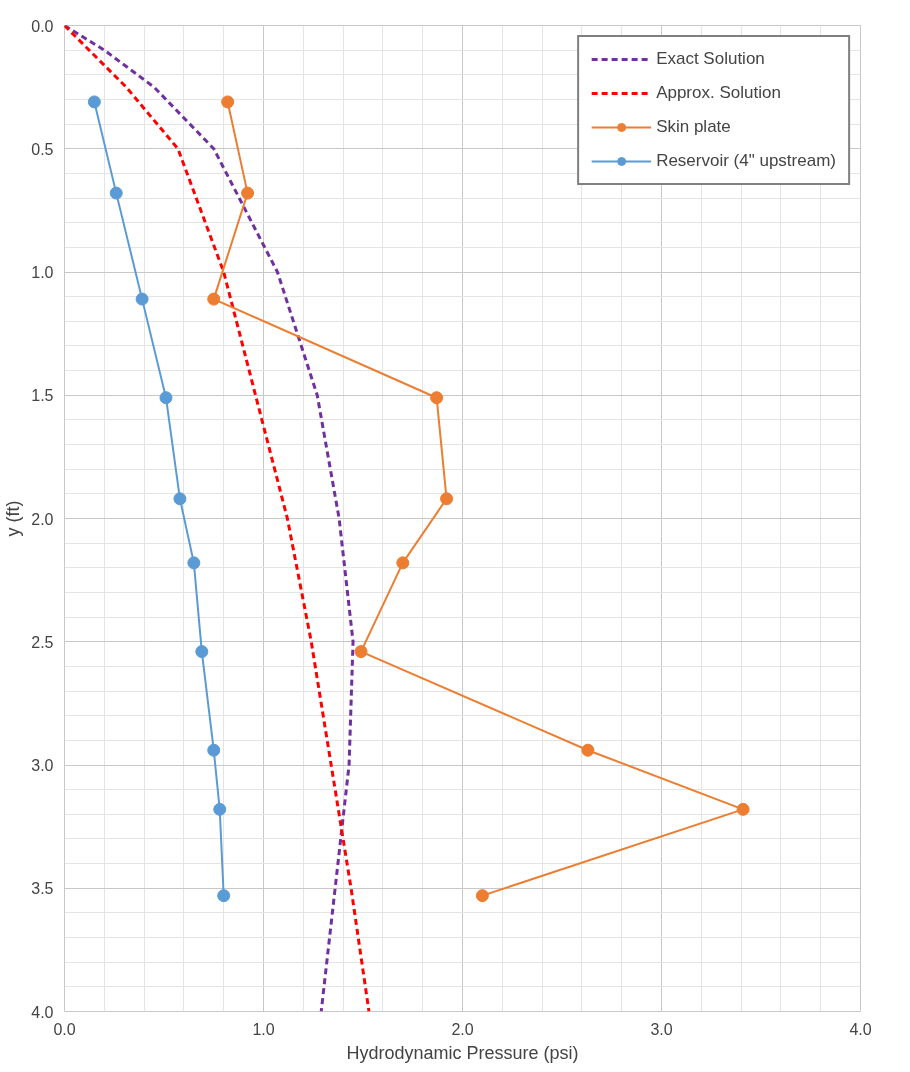 Image resolution: width=910 pixels, height=1072 pixels. Describe the element at coordinates (42, 642) in the screenshot. I see `y-tick-label: 2.5` at that location.